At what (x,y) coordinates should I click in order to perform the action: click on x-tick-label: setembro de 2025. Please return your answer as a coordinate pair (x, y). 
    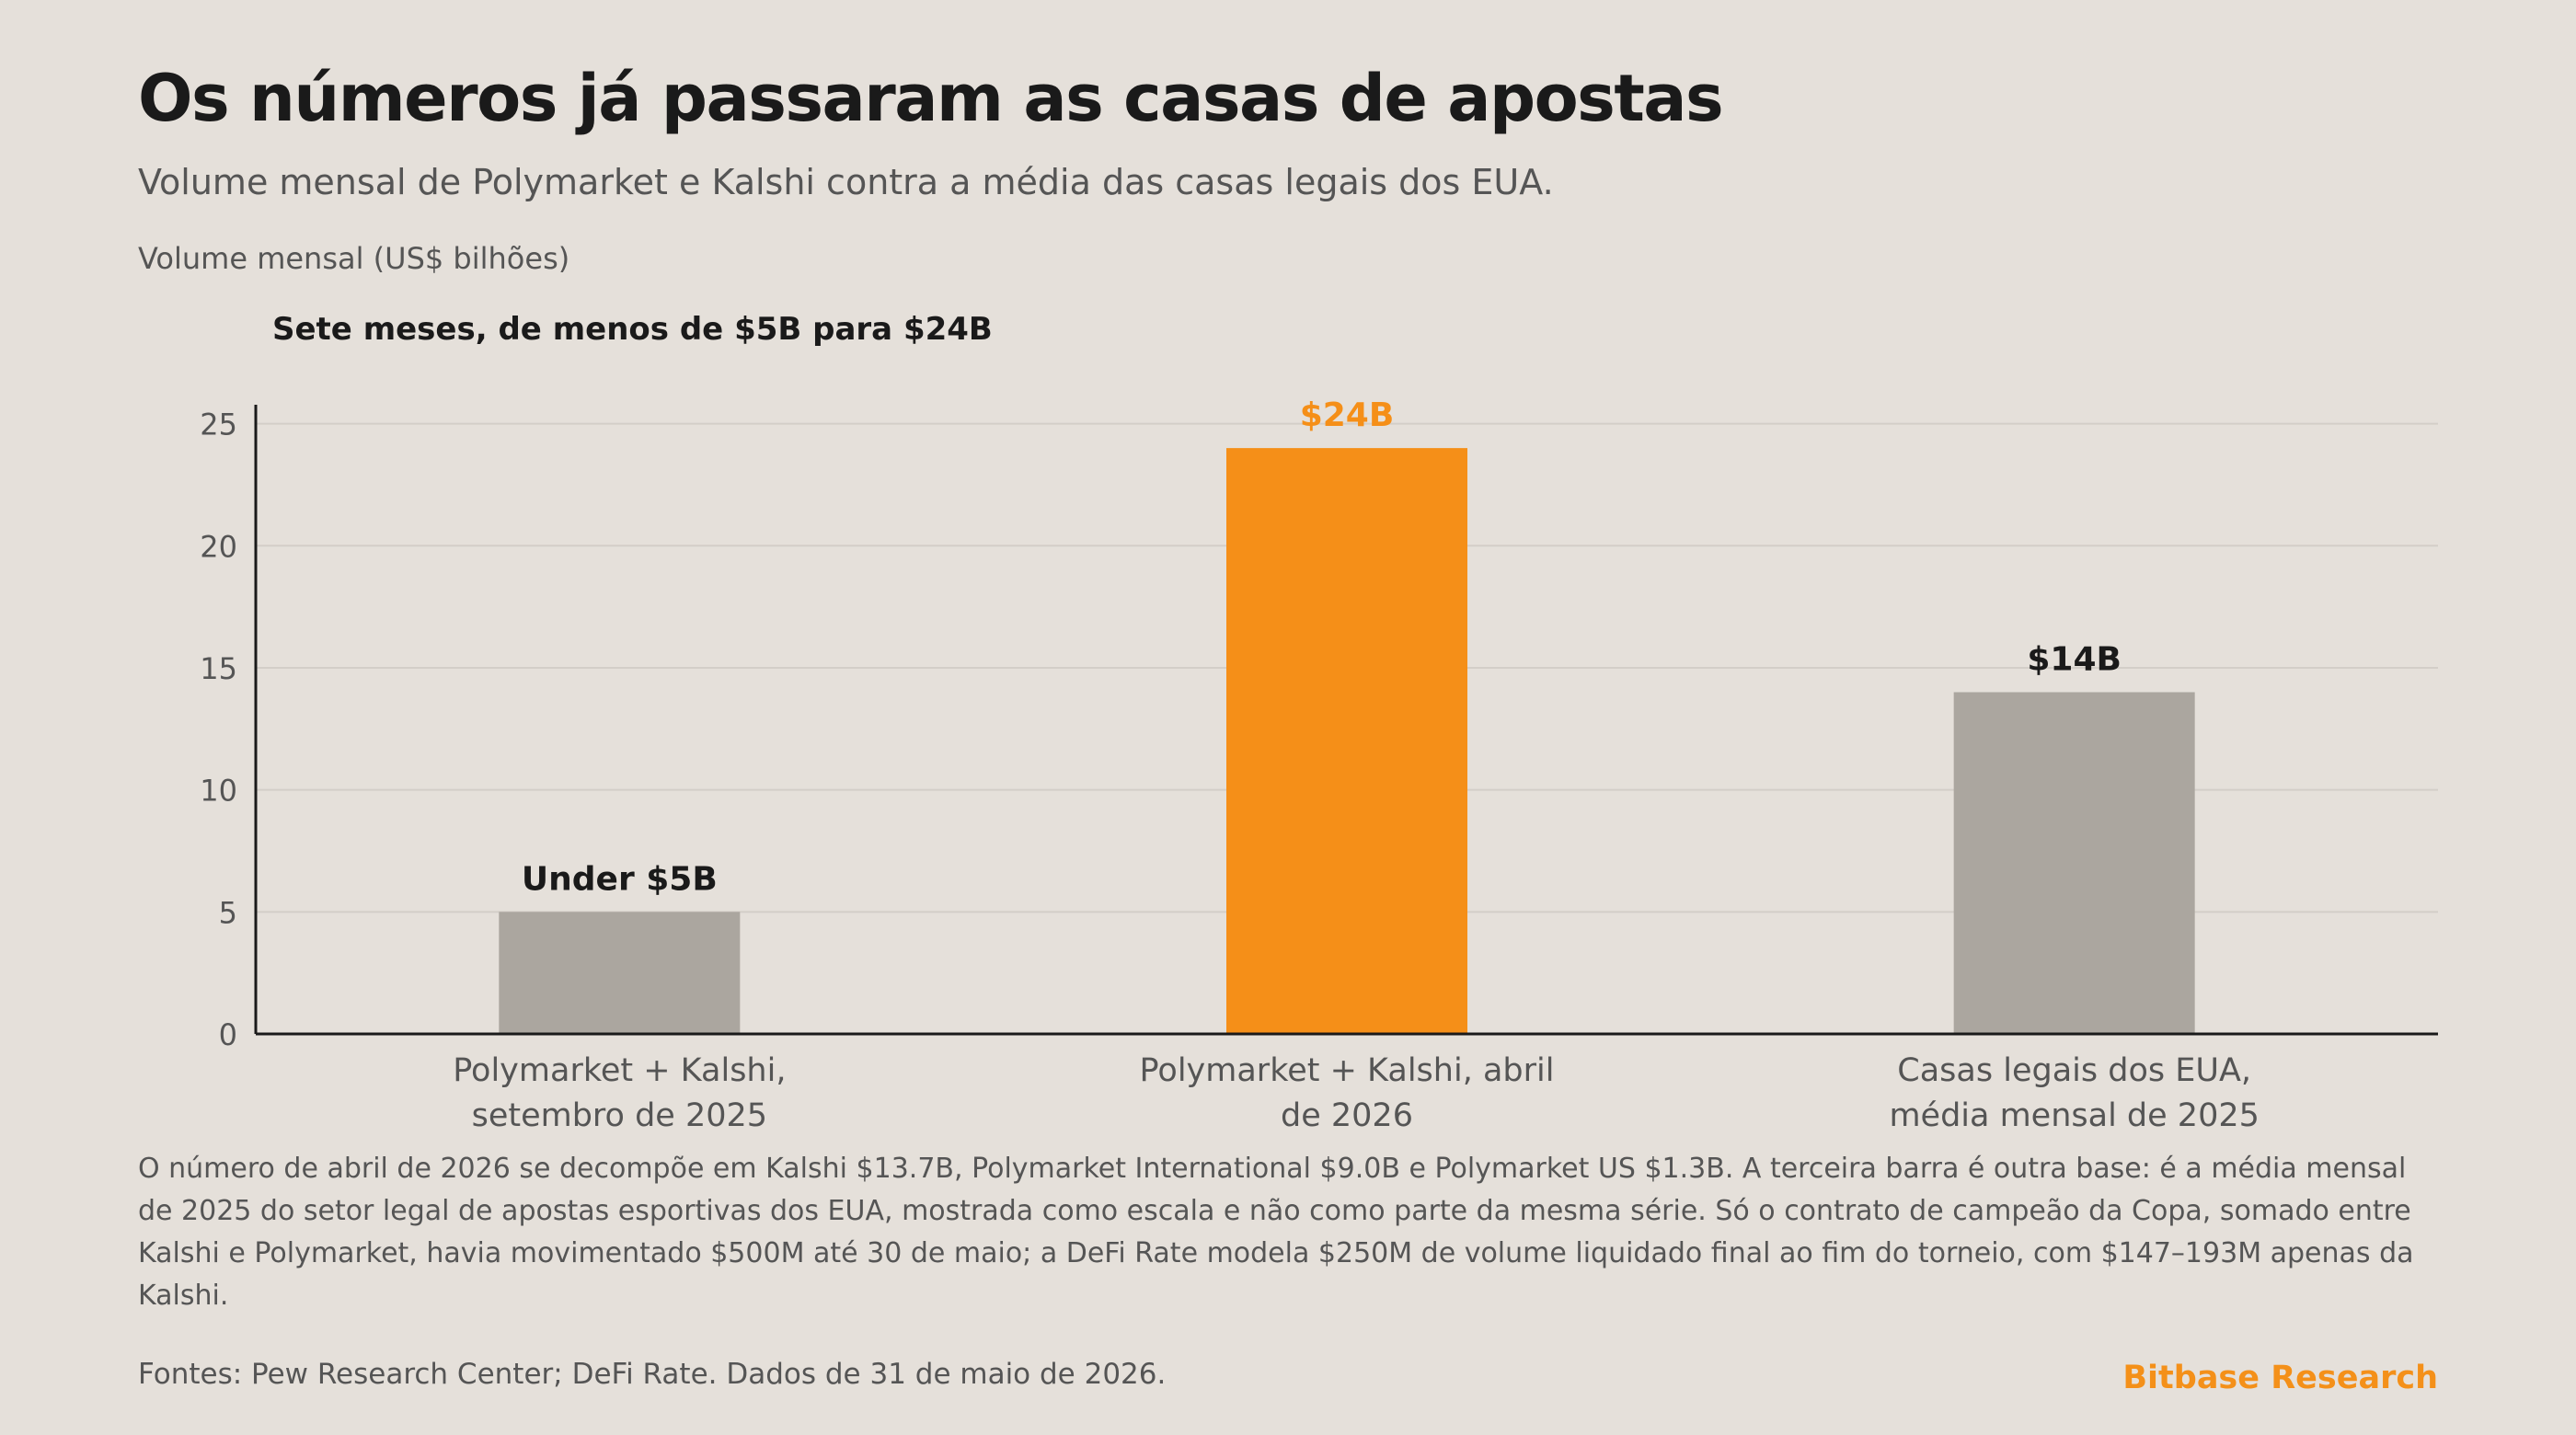
    Looking at the image, I should click on (619, 1115).